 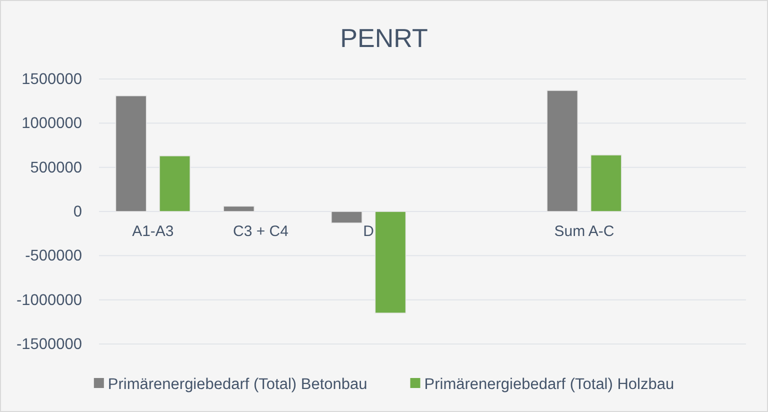 What do you see at coordinates (52, 79) in the screenshot?
I see `y-tick-label: 1500000` at bounding box center [52, 79].